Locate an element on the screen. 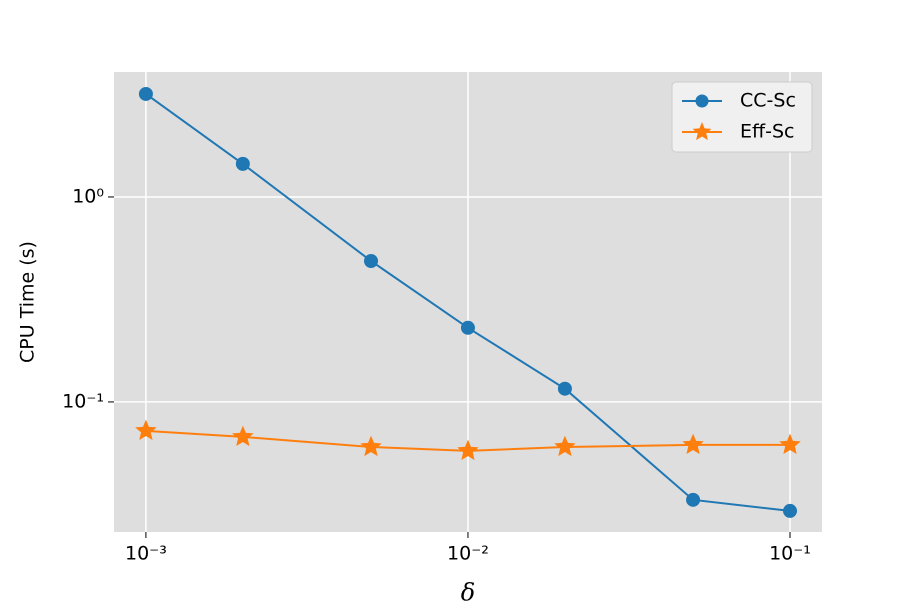 This screenshot has height=609, width=913. y-axis-label: CPU Time (s) is located at coordinates (28, 302).